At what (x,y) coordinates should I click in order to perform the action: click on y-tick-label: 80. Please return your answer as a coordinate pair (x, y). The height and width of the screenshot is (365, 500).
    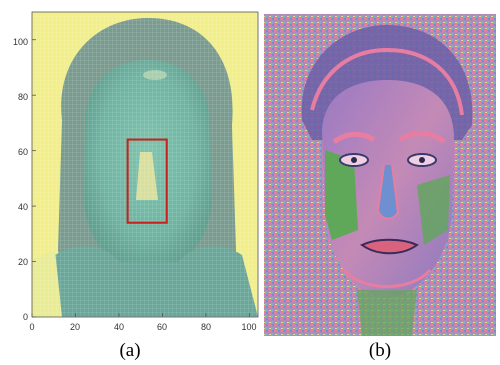
    Looking at the image, I should click on (22, 97).